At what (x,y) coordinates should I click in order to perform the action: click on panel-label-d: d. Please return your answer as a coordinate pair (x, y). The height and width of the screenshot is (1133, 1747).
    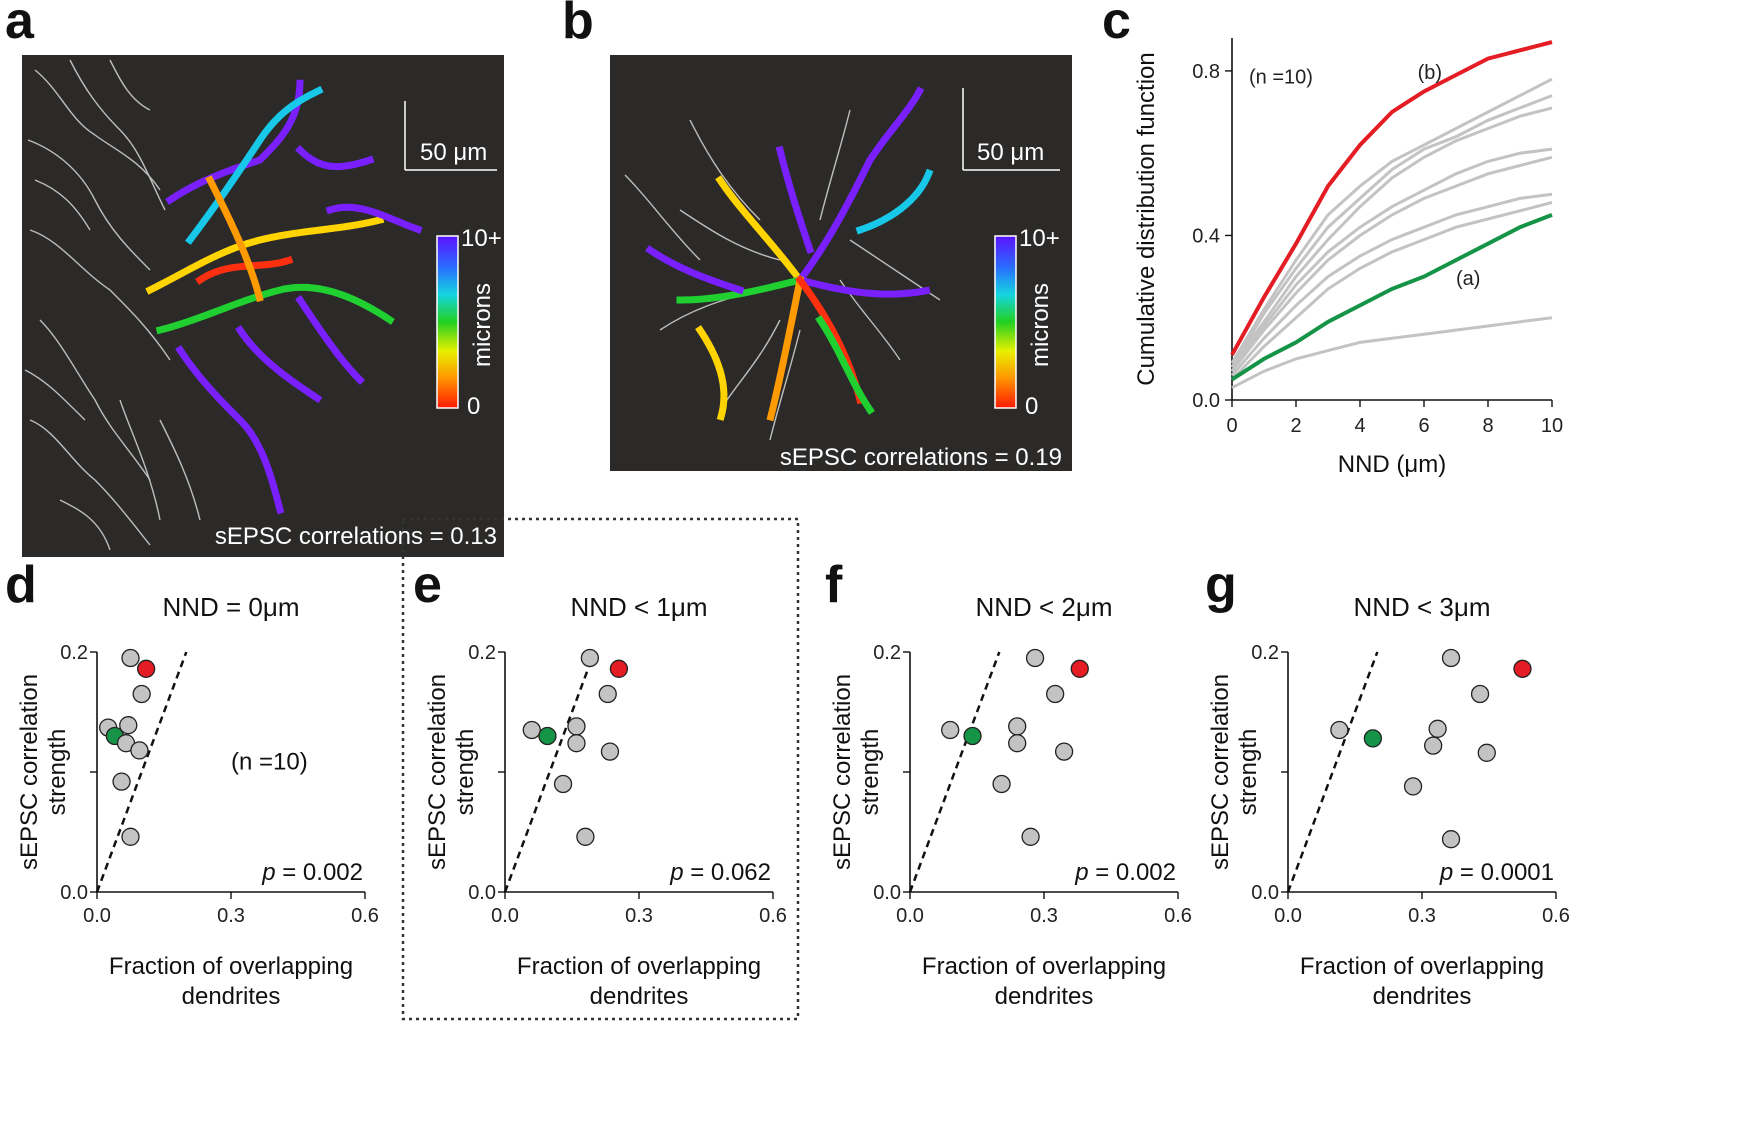
    Looking at the image, I should click on (21, 585).